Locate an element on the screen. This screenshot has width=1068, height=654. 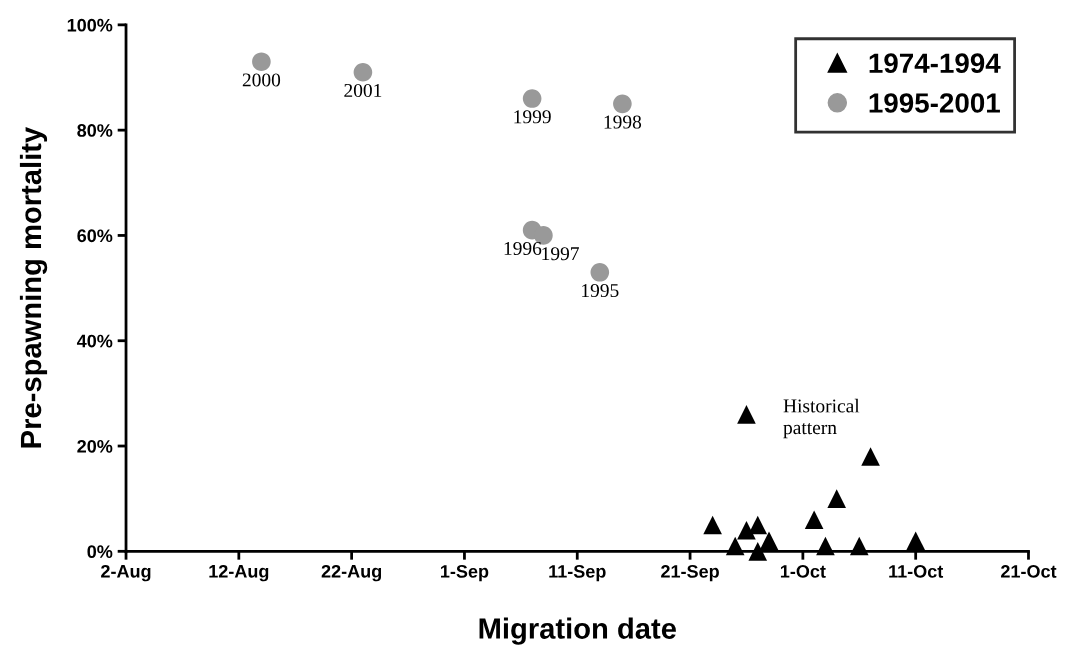
legend-label: 1974-1994 is located at coordinates (935, 63).